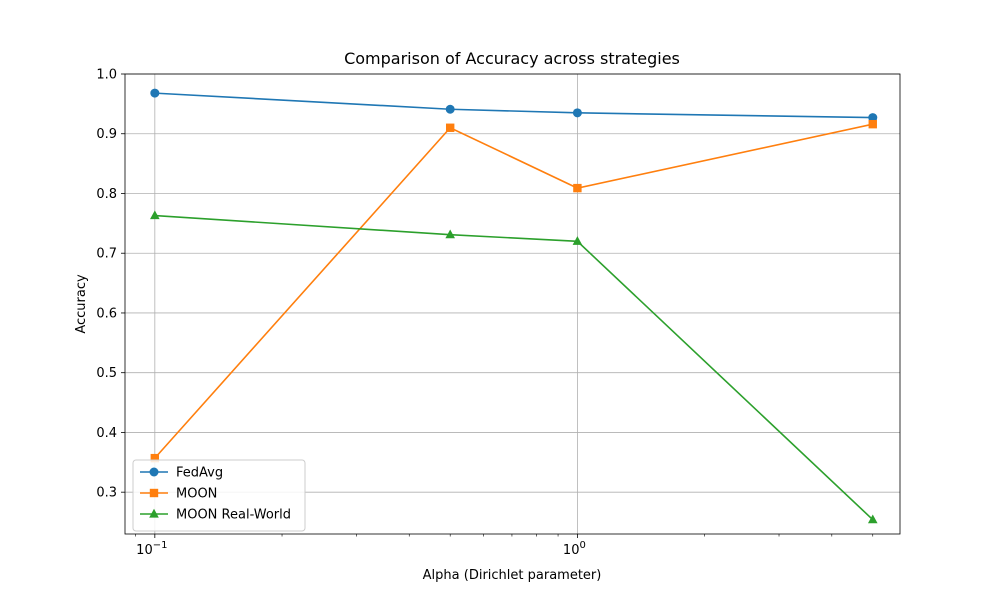  Describe the element at coordinates (199, 473) in the screenshot. I see `legend-label-fedavg: FedAvg` at that location.